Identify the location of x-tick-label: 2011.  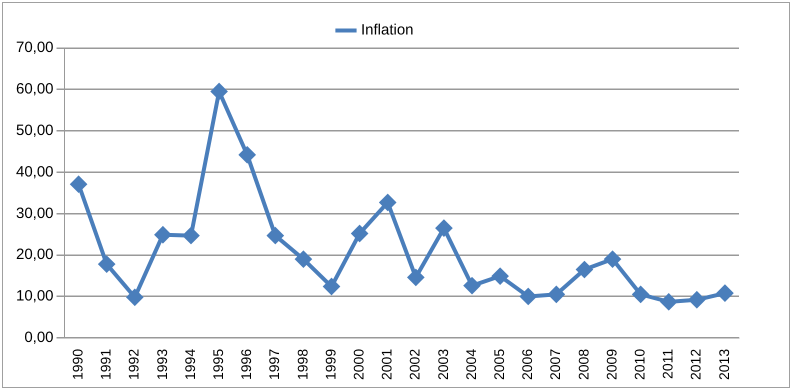
(668, 363).